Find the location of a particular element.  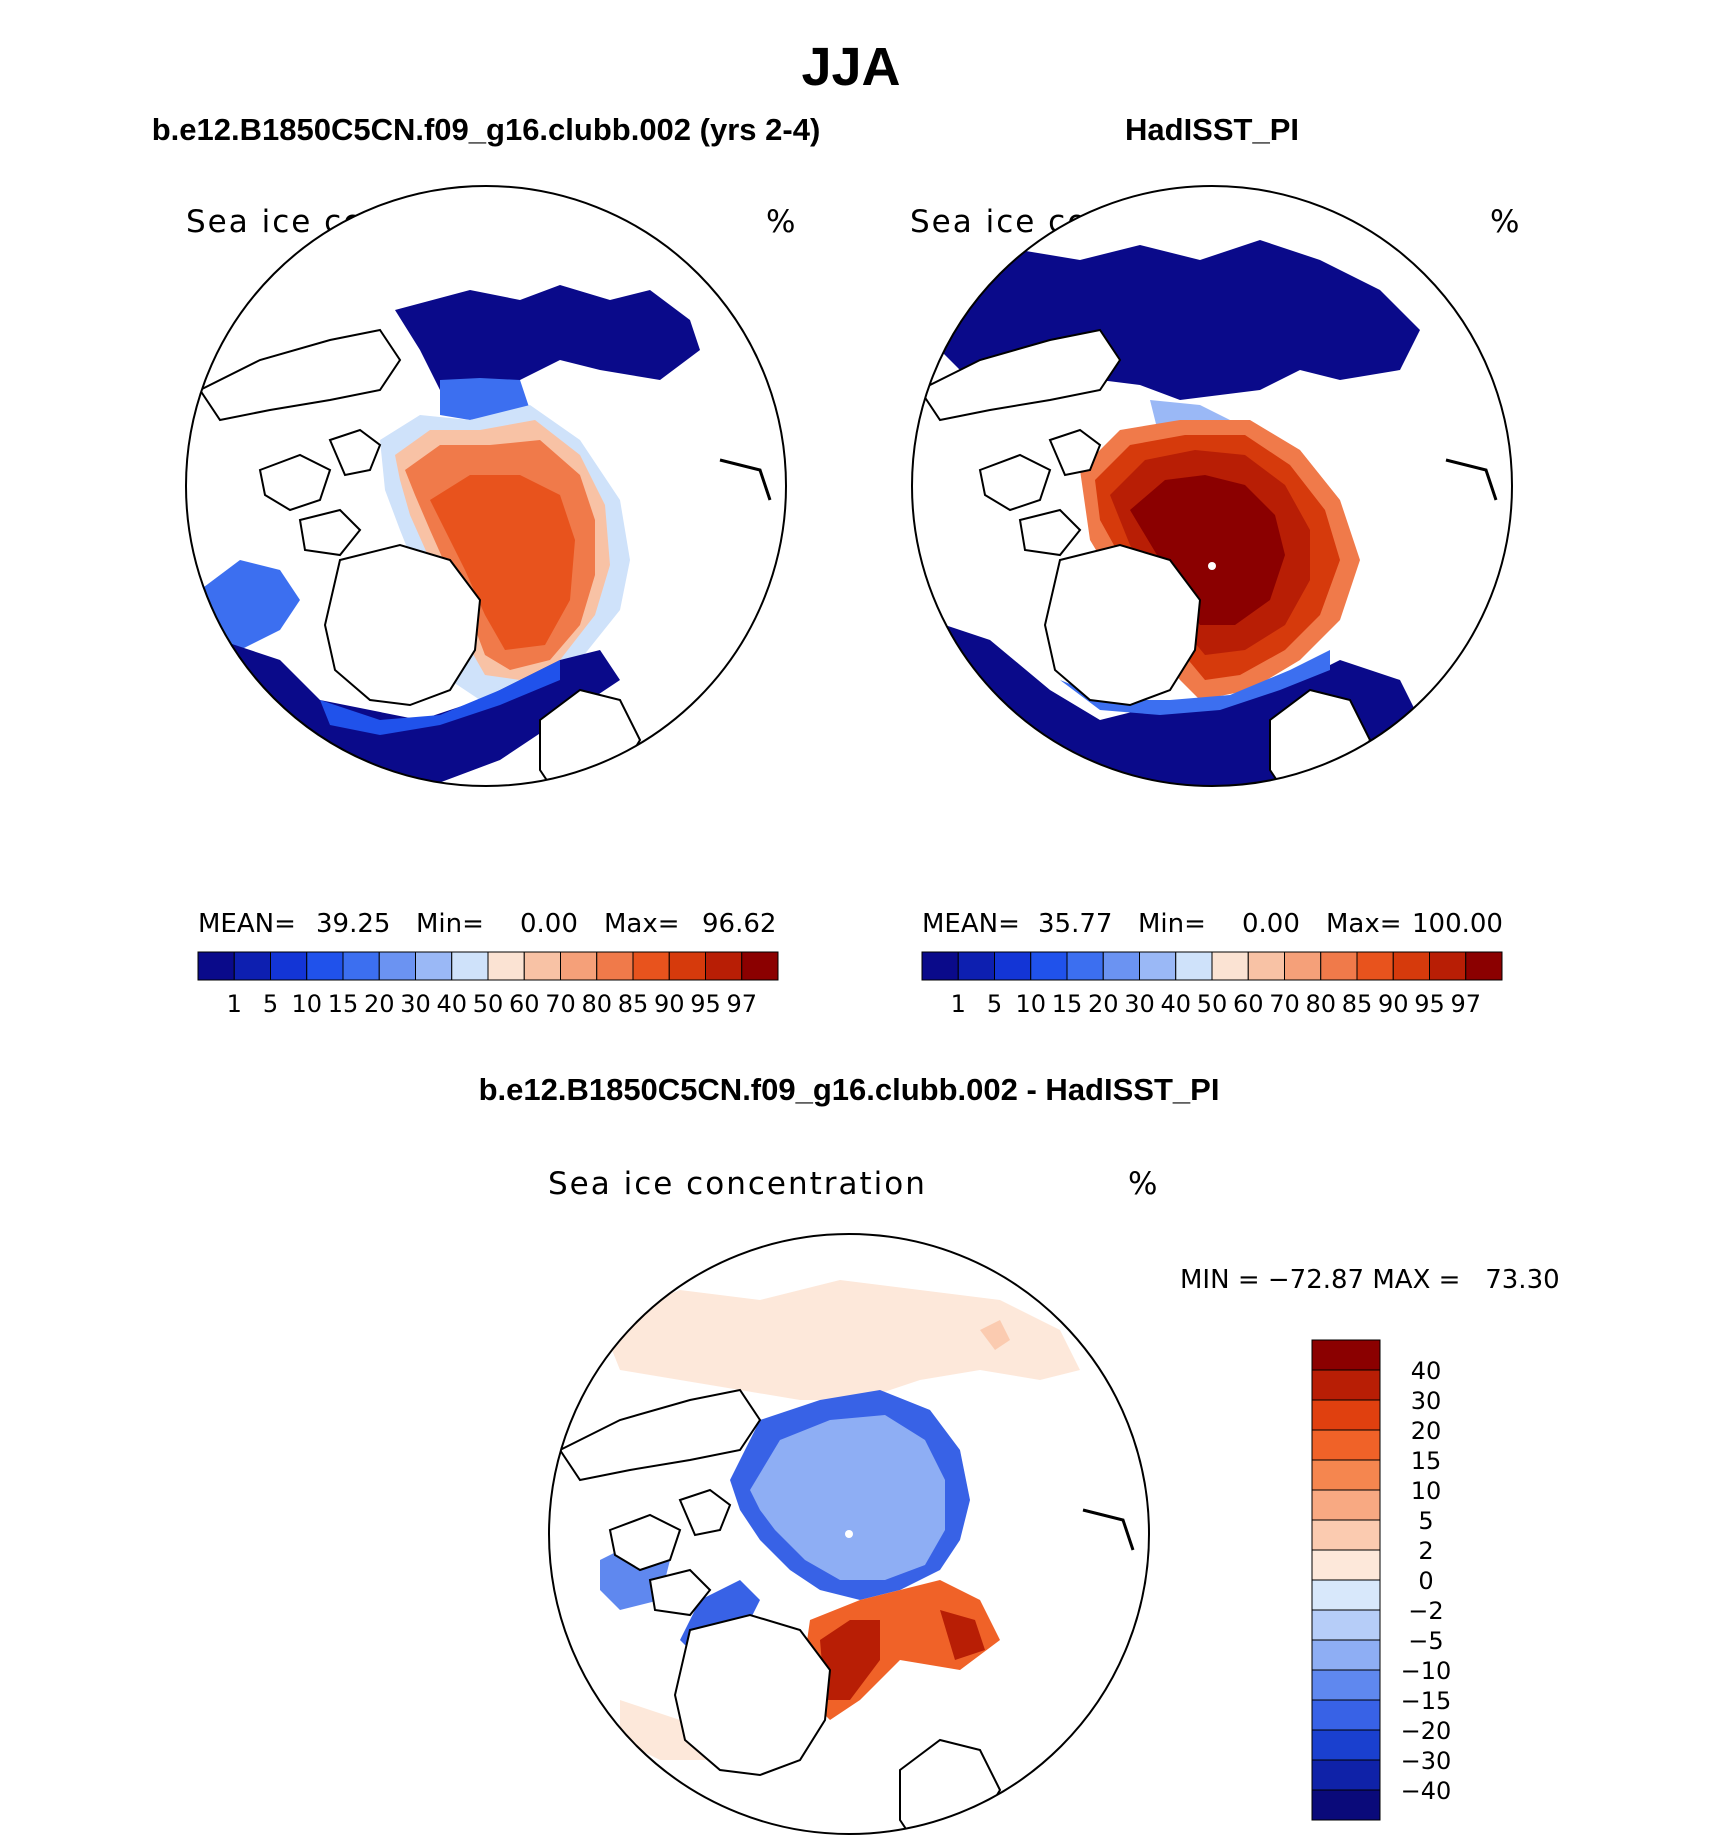

diff-colorbar-tick-label: 30 is located at coordinates (1426, 1401).